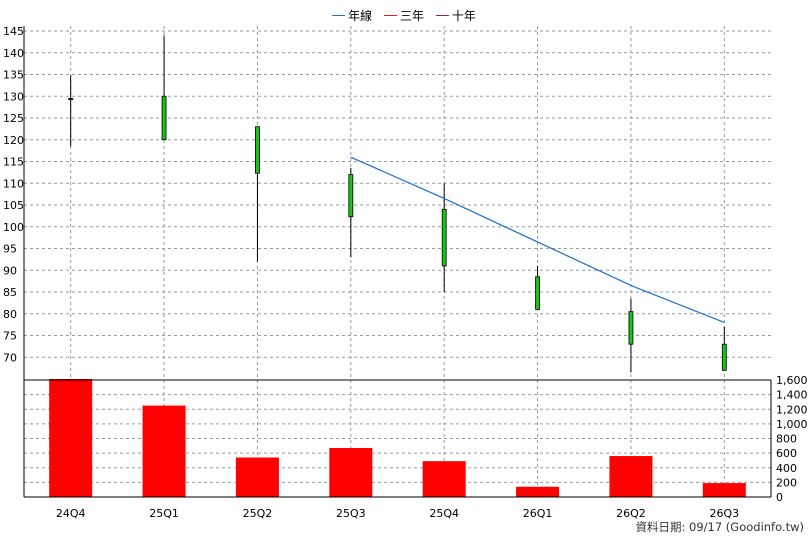 This screenshot has height=540, width=808. What do you see at coordinates (10, 270) in the screenshot?
I see `price-tick-label: 90` at bounding box center [10, 270].